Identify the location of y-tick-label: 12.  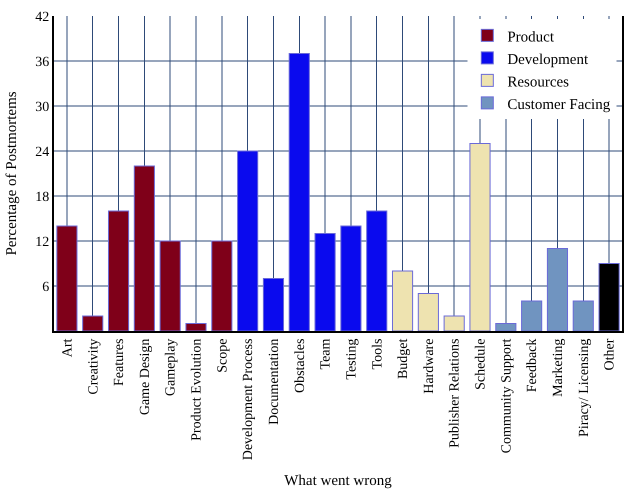
(42, 242).